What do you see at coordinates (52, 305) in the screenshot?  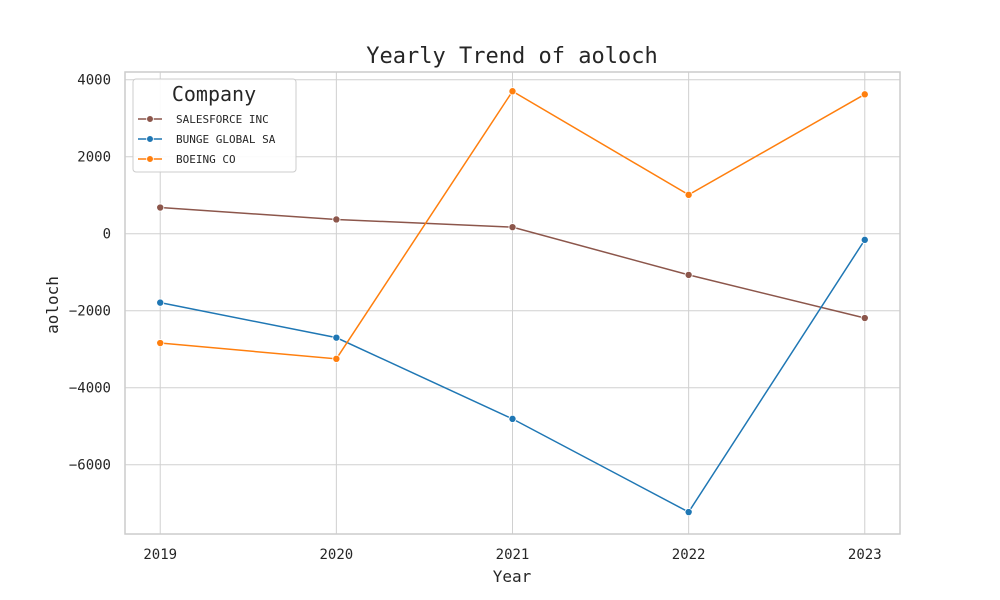 I see `y-axis-label: aoloch` at bounding box center [52, 305].